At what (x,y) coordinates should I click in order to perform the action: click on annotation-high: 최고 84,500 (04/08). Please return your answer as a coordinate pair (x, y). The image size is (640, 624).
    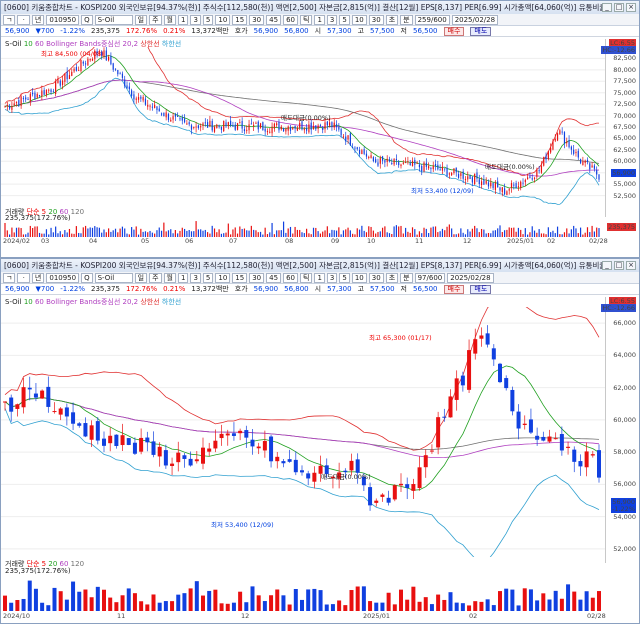
    Looking at the image, I should click on (72, 54).